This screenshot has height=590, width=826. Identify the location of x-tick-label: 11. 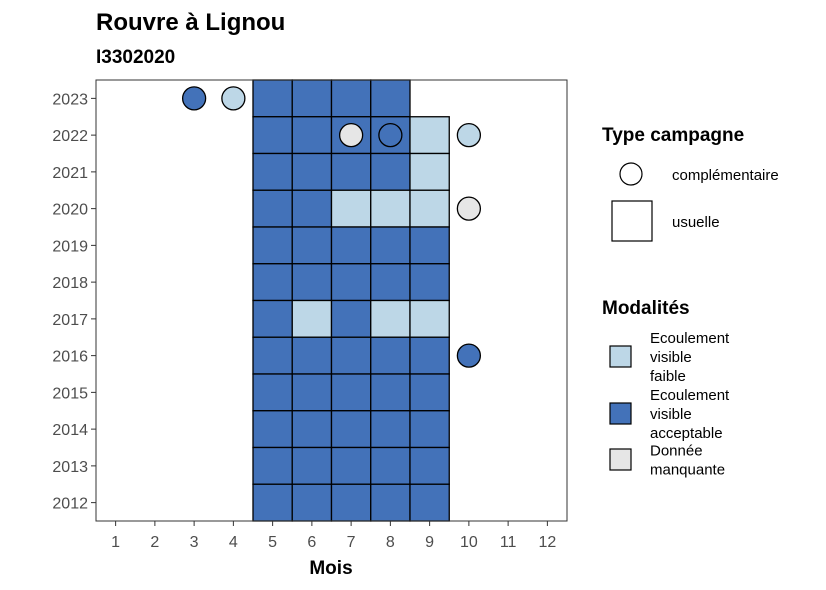
(508, 542).